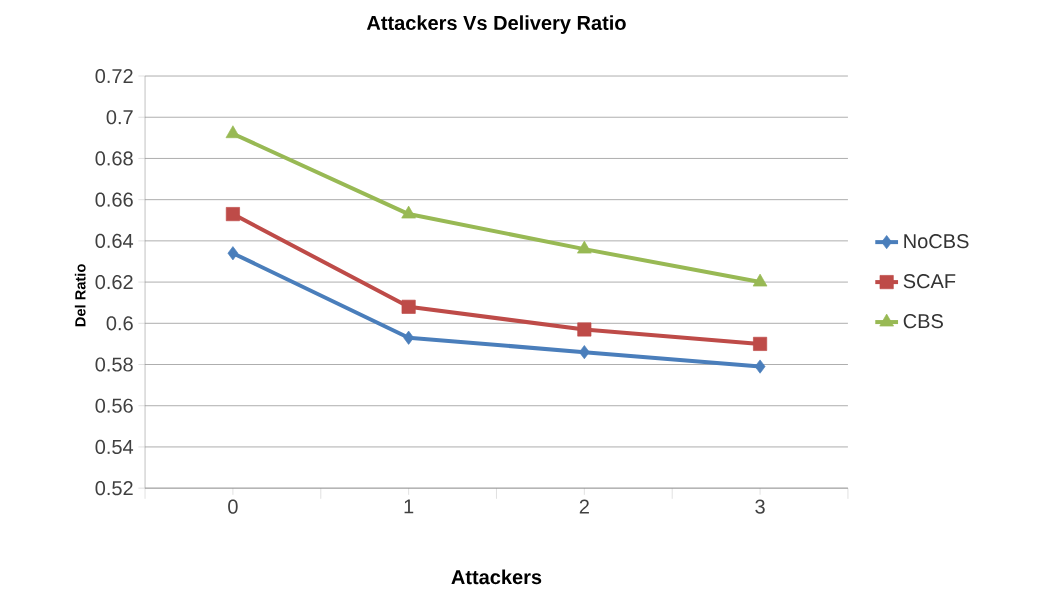  What do you see at coordinates (760, 506) in the screenshot?
I see `x-tick-label: 3` at bounding box center [760, 506].